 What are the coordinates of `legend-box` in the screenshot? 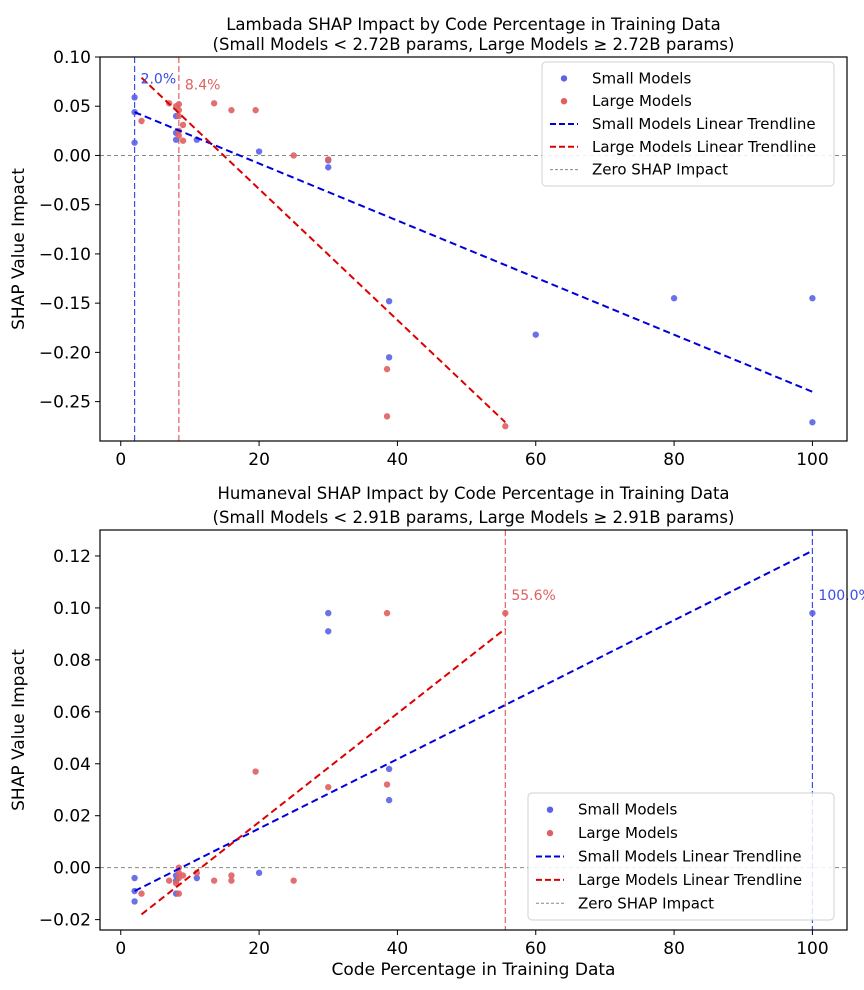 It's located at (681, 856).